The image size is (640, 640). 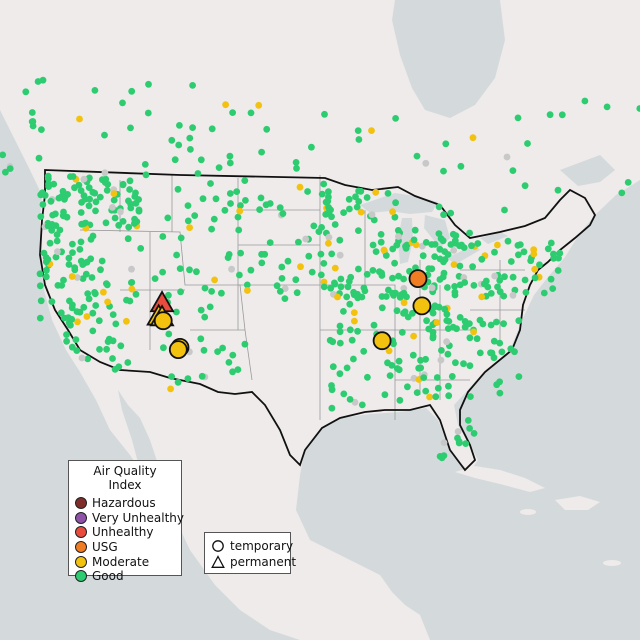 I want to click on hispaniola, so click(x=577, y=503).